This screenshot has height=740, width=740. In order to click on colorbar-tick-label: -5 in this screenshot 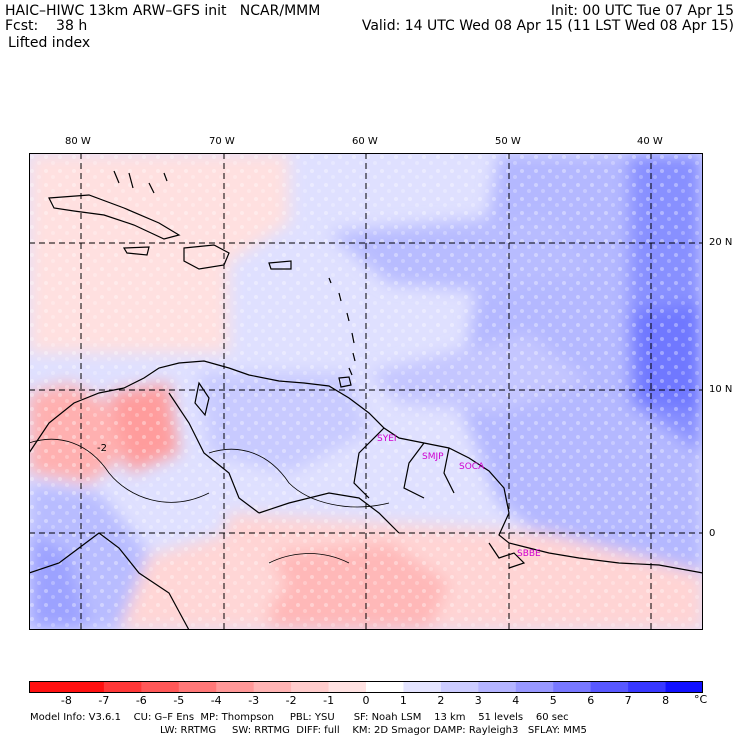, I will do `click(179, 700)`.